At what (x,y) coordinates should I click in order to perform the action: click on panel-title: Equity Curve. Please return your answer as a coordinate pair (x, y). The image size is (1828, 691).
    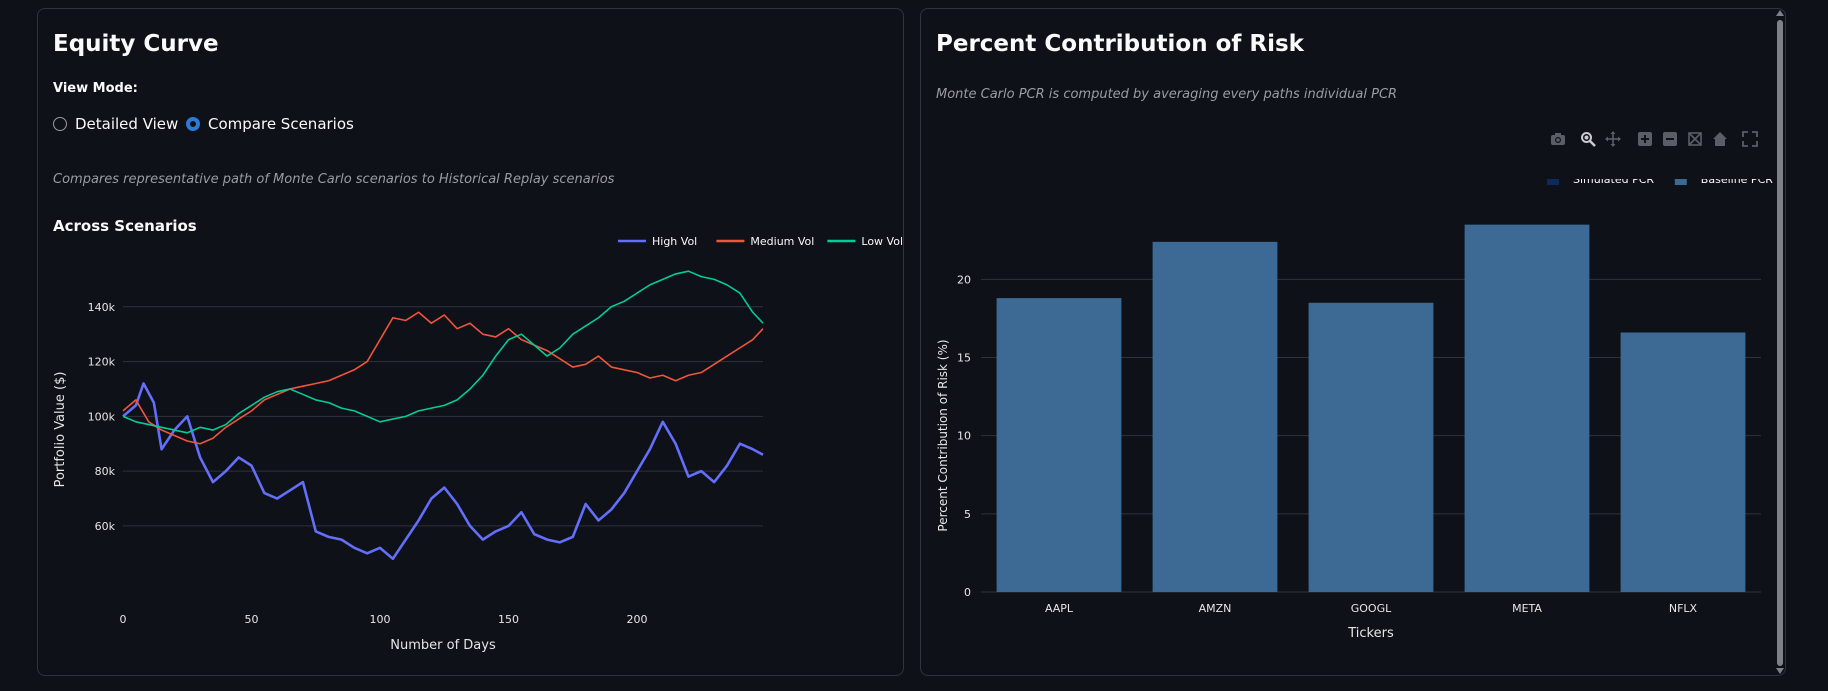
    Looking at the image, I should click on (136, 44).